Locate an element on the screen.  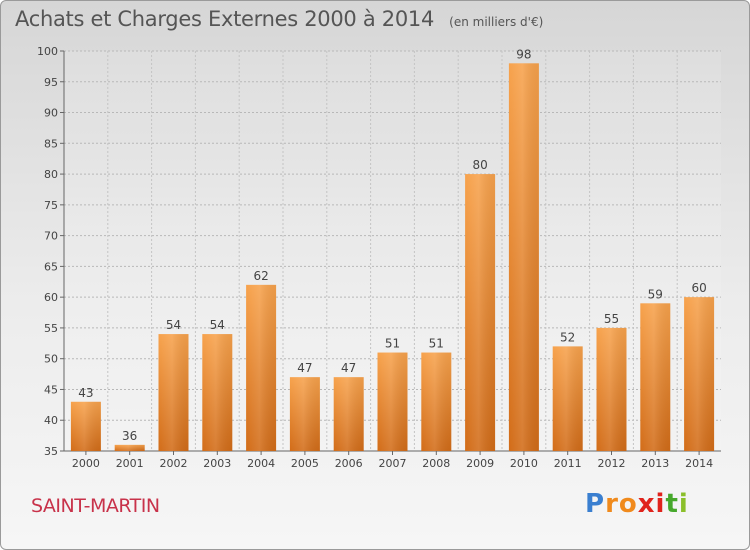
bar-shine-2009 is located at coordinates (480, 313).